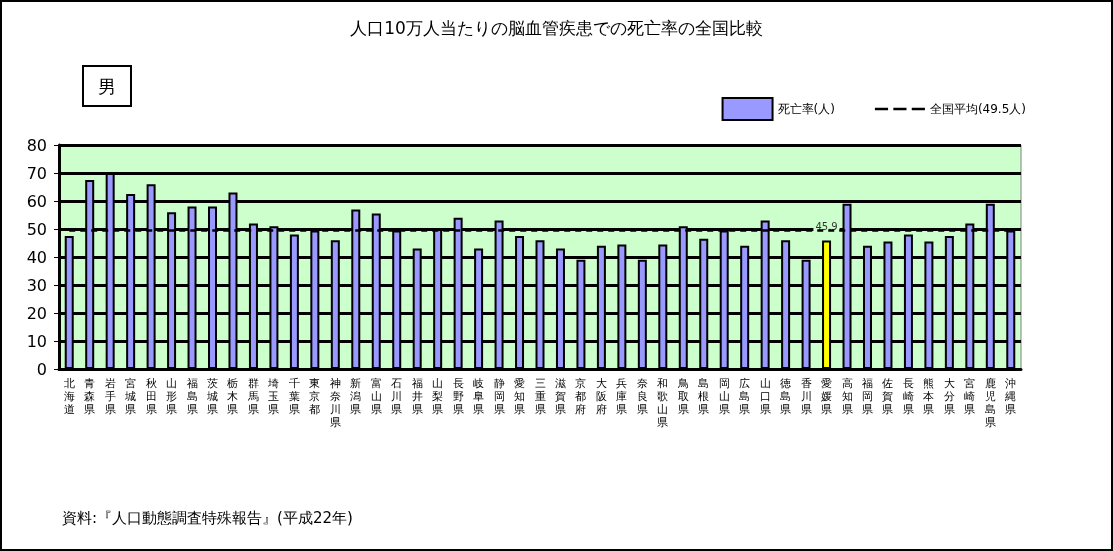 The height and width of the screenshot is (551, 1113). Describe the element at coordinates (335, 403) in the screenshot. I see `x-tick-label: 神奈川県` at that location.